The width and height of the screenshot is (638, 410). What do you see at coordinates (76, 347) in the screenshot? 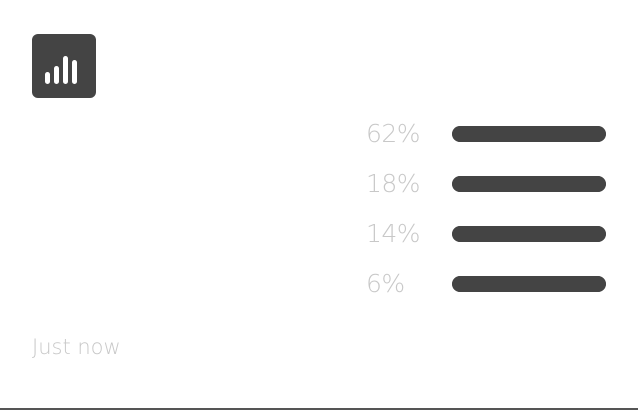
I see `timestamp: Just now` at bounding box center [76, 347].